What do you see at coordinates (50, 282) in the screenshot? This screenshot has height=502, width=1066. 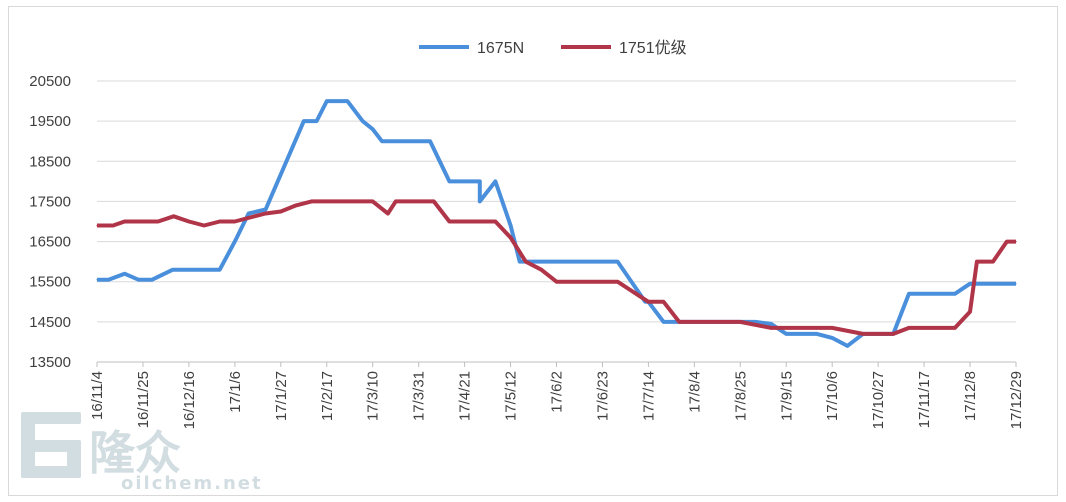 I see `y-tick-label: 15500` at bounding box center [50, 282].